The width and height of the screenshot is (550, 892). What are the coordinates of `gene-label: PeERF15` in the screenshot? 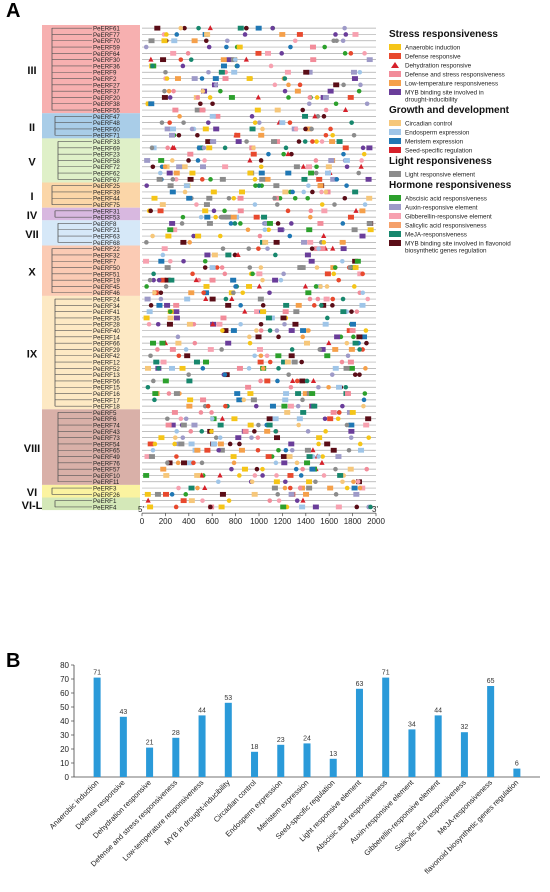 It's located at (106, 388).